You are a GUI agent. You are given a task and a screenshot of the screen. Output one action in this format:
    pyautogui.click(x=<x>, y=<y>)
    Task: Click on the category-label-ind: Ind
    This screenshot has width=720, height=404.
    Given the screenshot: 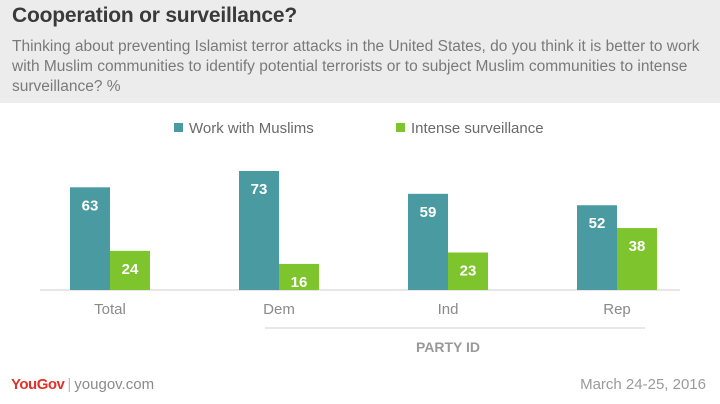 What is the action you would take?
    pyautogui.click(x=448, y=309)
    